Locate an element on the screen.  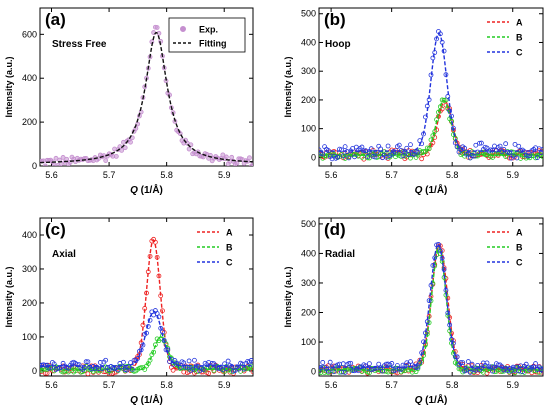
x-tick-label: 5.8 is located at coordinates (452, 175).